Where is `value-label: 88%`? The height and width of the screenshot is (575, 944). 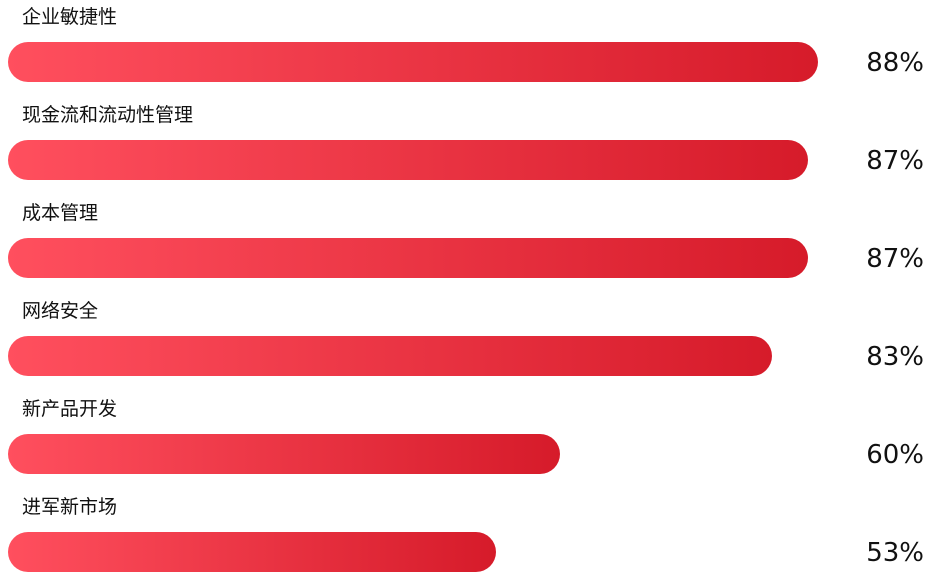 value-label: 88% is located at coordinates (895, 63).